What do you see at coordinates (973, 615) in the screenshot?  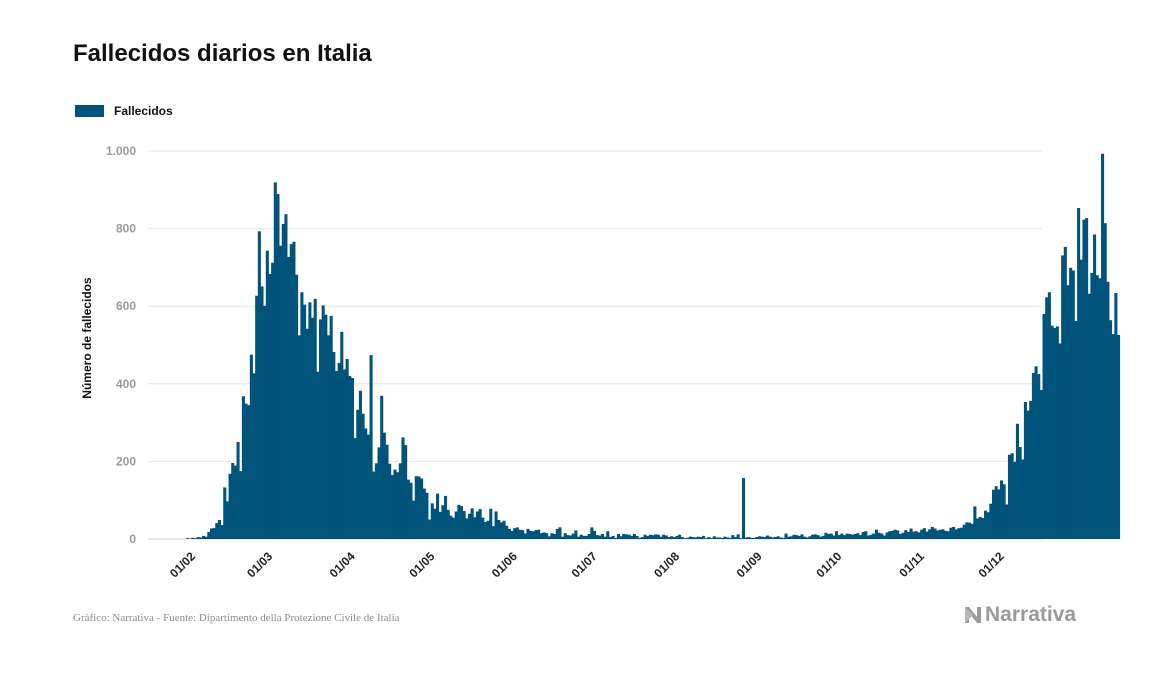 I see `narrativa-logo-icon` at bounding box center [973, 615].